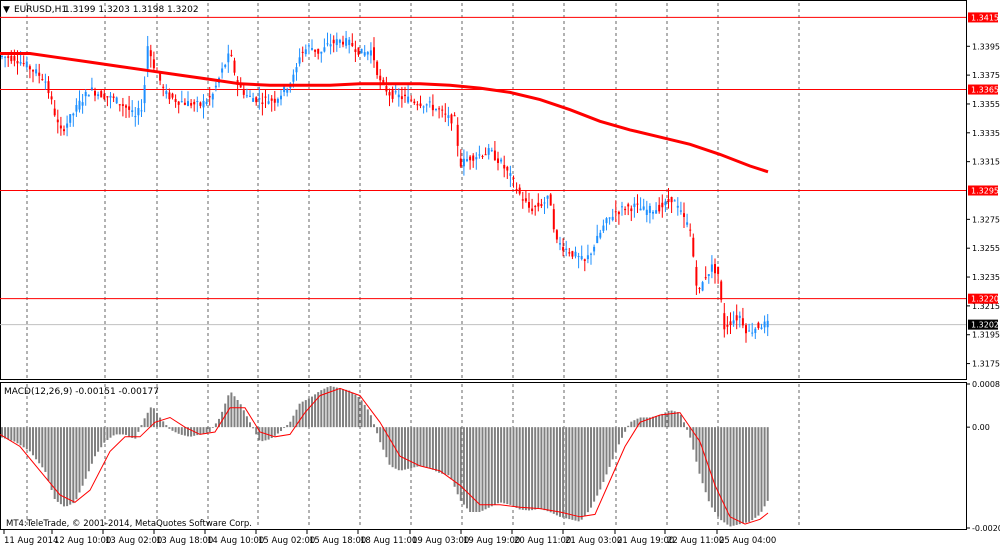 The width and height of the screenshot is (1000, 550). I want to click on level-tag-label: 1.3295, so click(985, 191).